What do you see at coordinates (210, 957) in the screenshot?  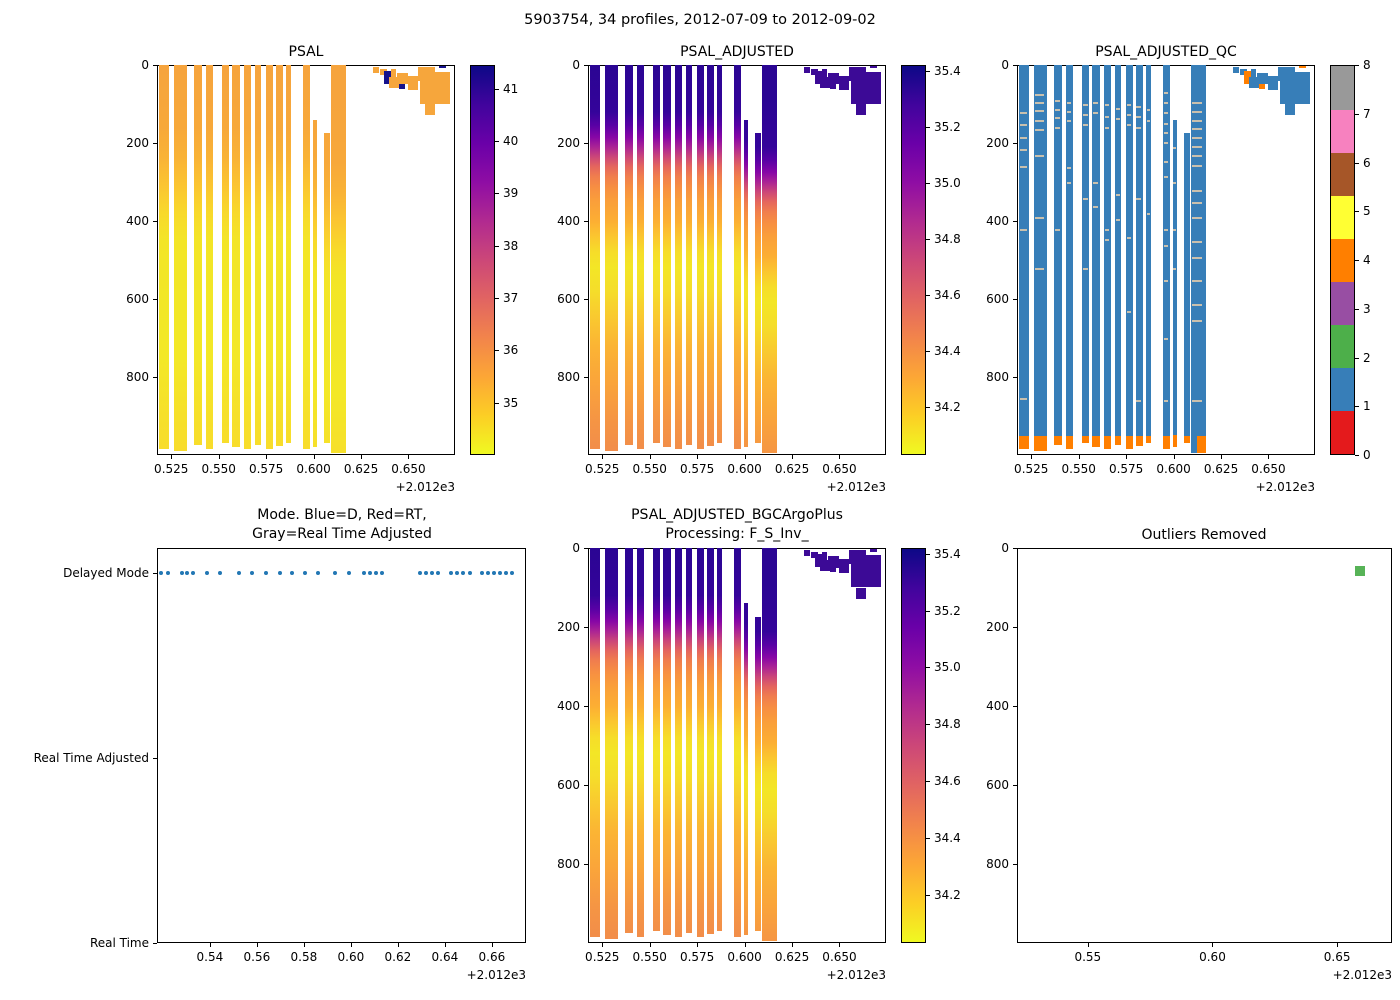 I see `x-tick-label: 0.54` at bounding box center [210, 957].